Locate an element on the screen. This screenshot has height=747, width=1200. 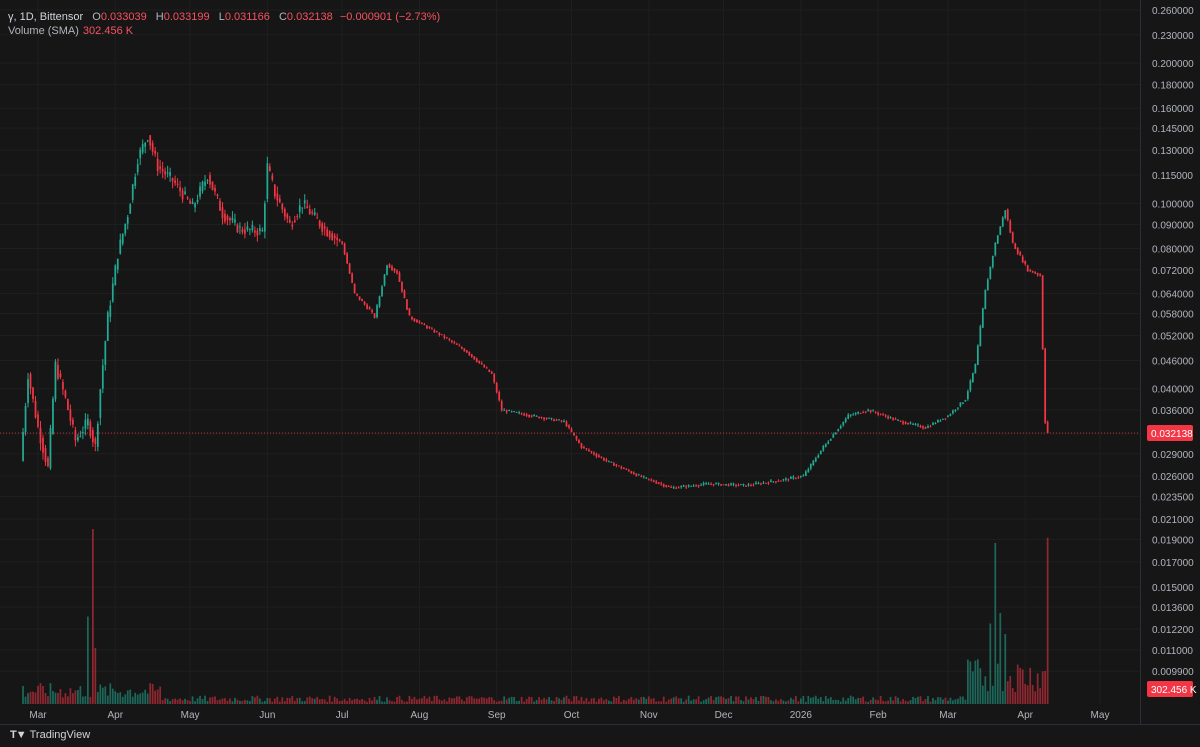
y-tick-label: 0.160000 is located at coordinates (1173, 109).